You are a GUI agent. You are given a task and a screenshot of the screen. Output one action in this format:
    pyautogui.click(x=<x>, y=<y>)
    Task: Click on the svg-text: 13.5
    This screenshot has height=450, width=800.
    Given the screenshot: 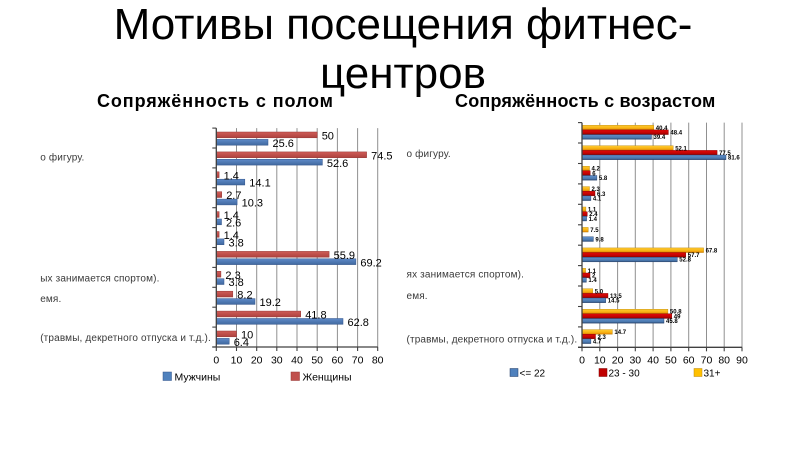 What is the action you would take?
    pyautogui.click(x=616, y=297)
    